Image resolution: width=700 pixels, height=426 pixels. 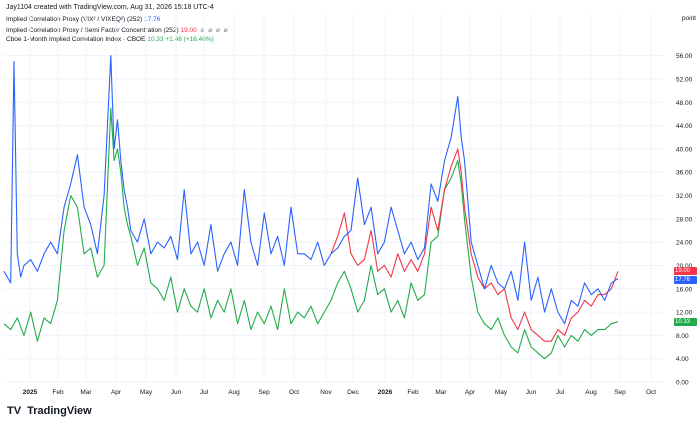 I want to click on legend-value: 10.33, so click(x=155, y=39).